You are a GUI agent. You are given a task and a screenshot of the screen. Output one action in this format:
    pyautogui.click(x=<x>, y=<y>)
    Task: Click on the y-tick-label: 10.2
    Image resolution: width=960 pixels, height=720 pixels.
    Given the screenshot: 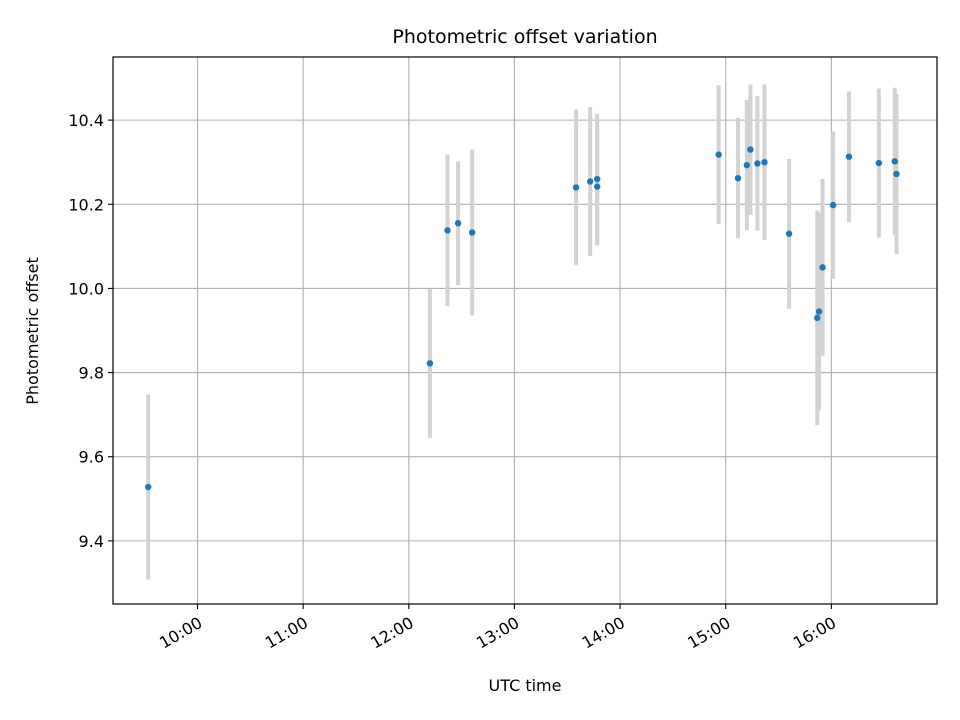 What is the action you would take?
    pyautogui.click(x=86, y=204)
    